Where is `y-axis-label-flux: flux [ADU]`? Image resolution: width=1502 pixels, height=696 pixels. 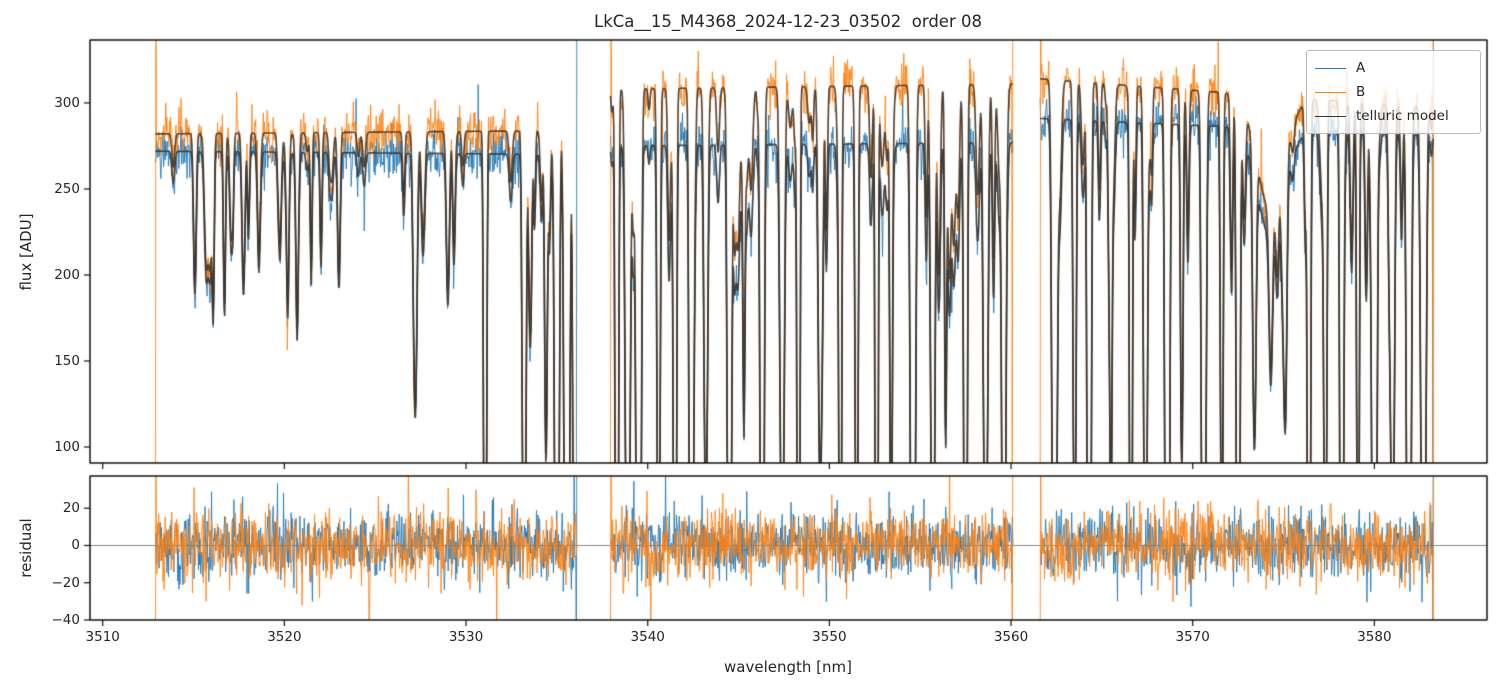 y-axis-label-flux: flux [ADU] is located at coordinates (26, 252).